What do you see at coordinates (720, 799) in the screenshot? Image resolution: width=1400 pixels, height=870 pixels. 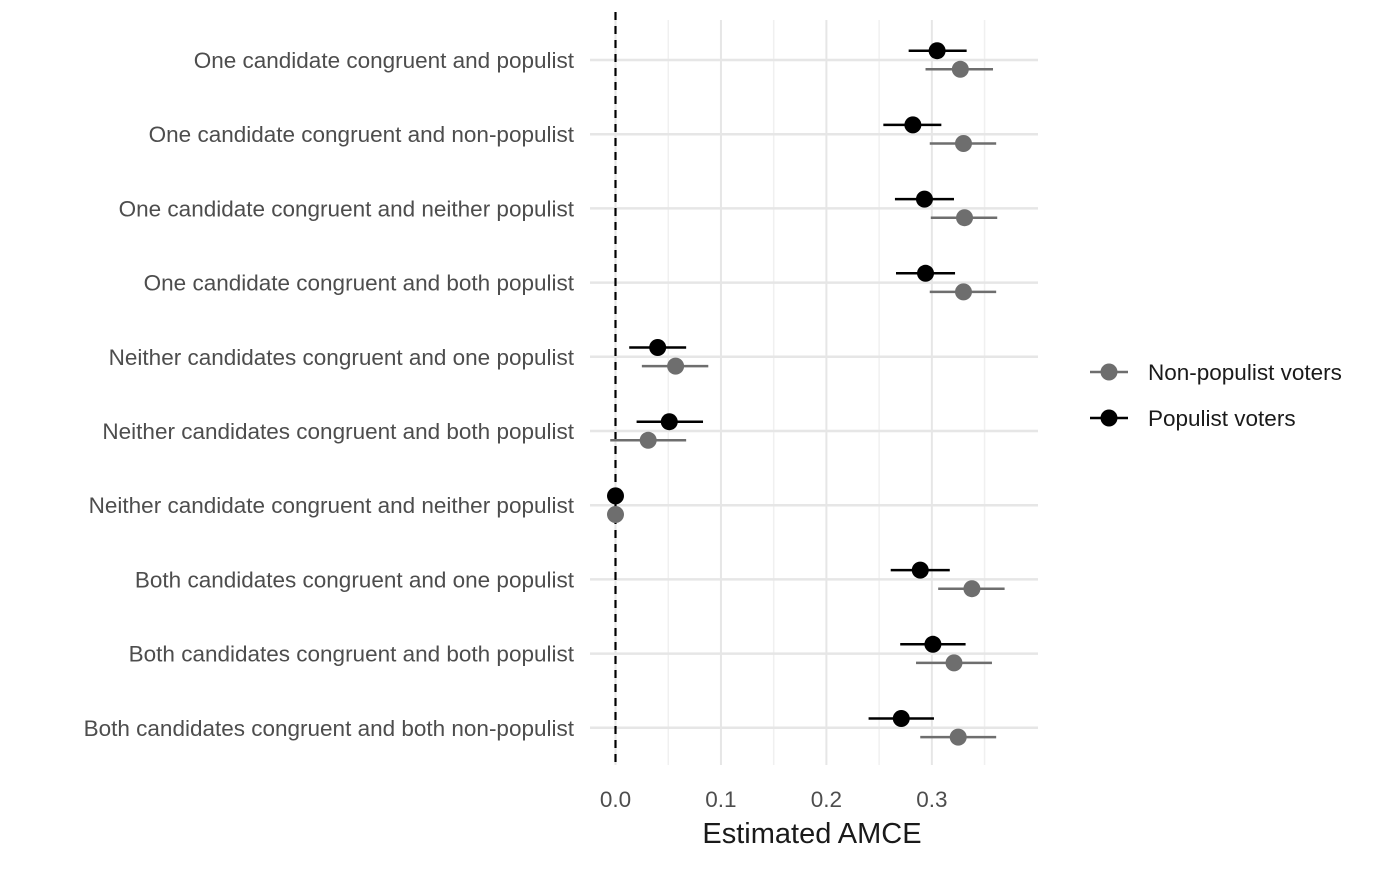 I see `x-tick-label: 0.1` at bounding box center [720, 799].